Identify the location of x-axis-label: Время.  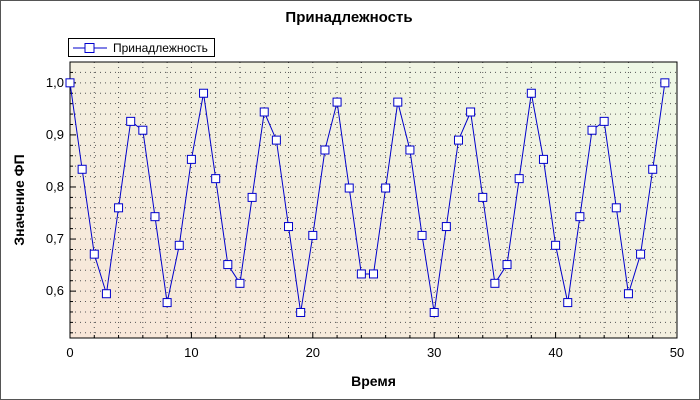
(373, 381).